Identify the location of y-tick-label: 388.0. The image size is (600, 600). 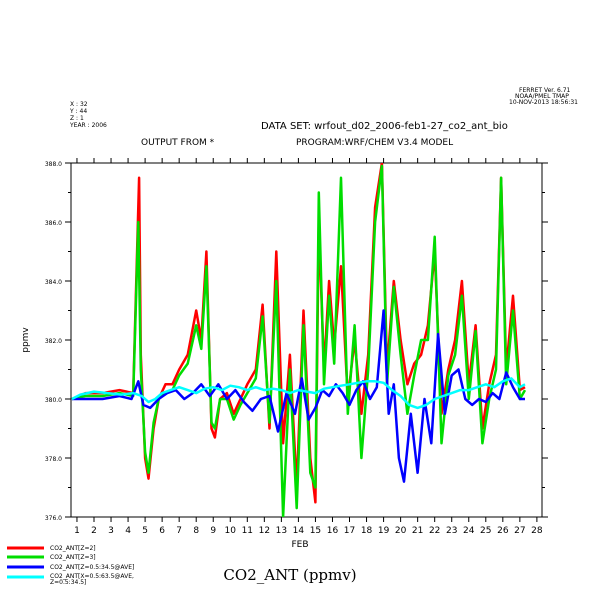
(53, 164).